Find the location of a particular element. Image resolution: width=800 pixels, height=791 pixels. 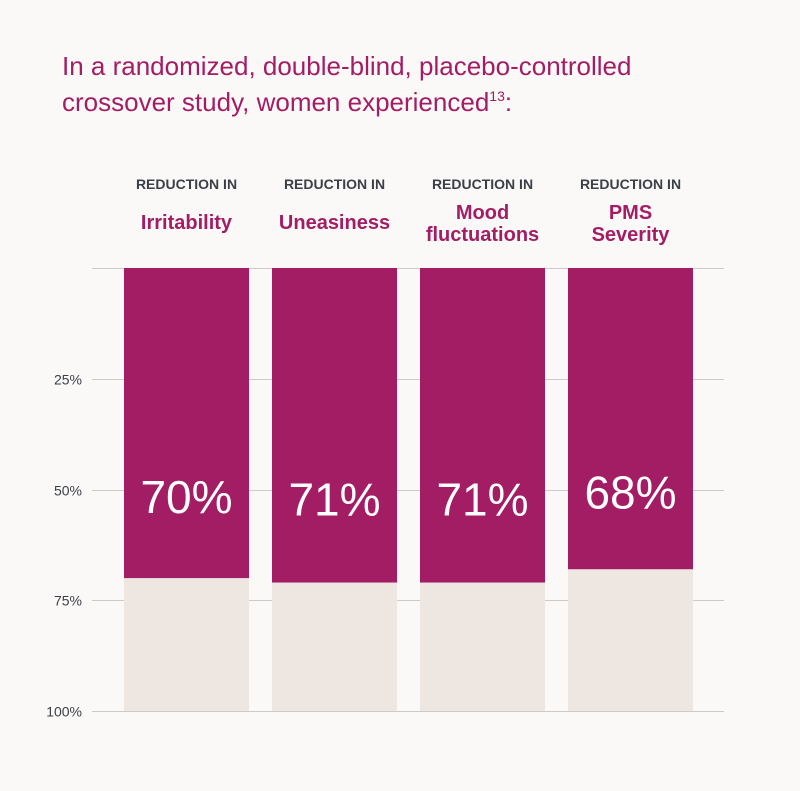

bar-value-label: 68% is located at coordinates (630, 493).